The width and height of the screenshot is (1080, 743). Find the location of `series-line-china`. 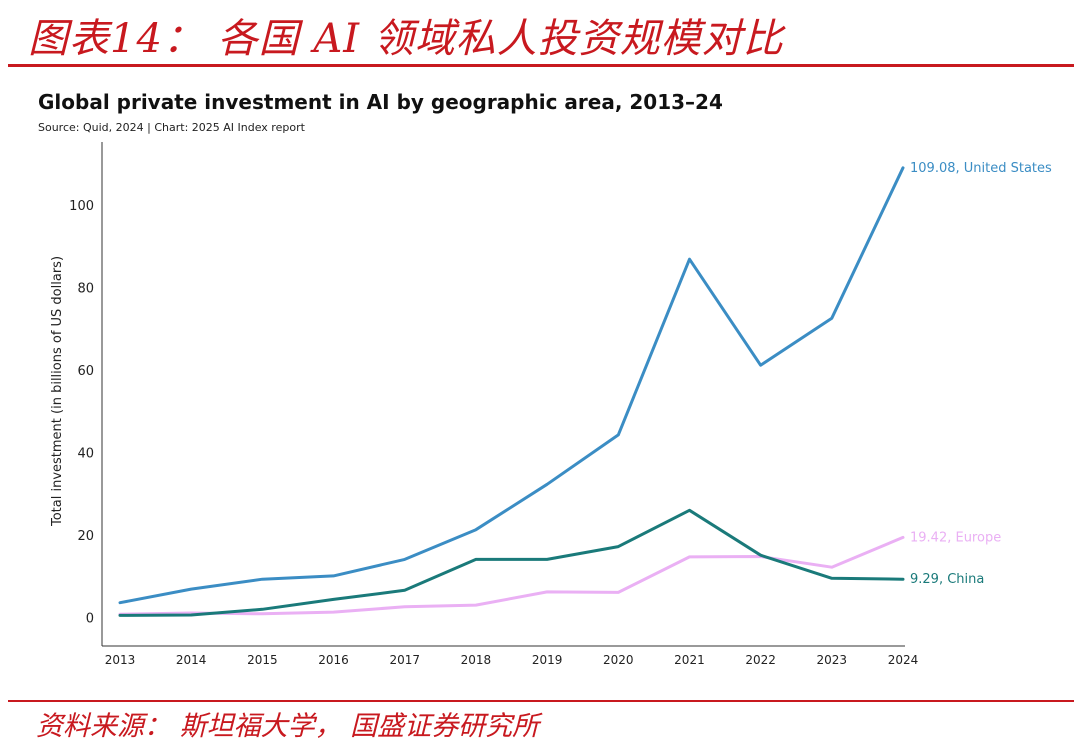

series-line-china is located at coordinates (511, 562).